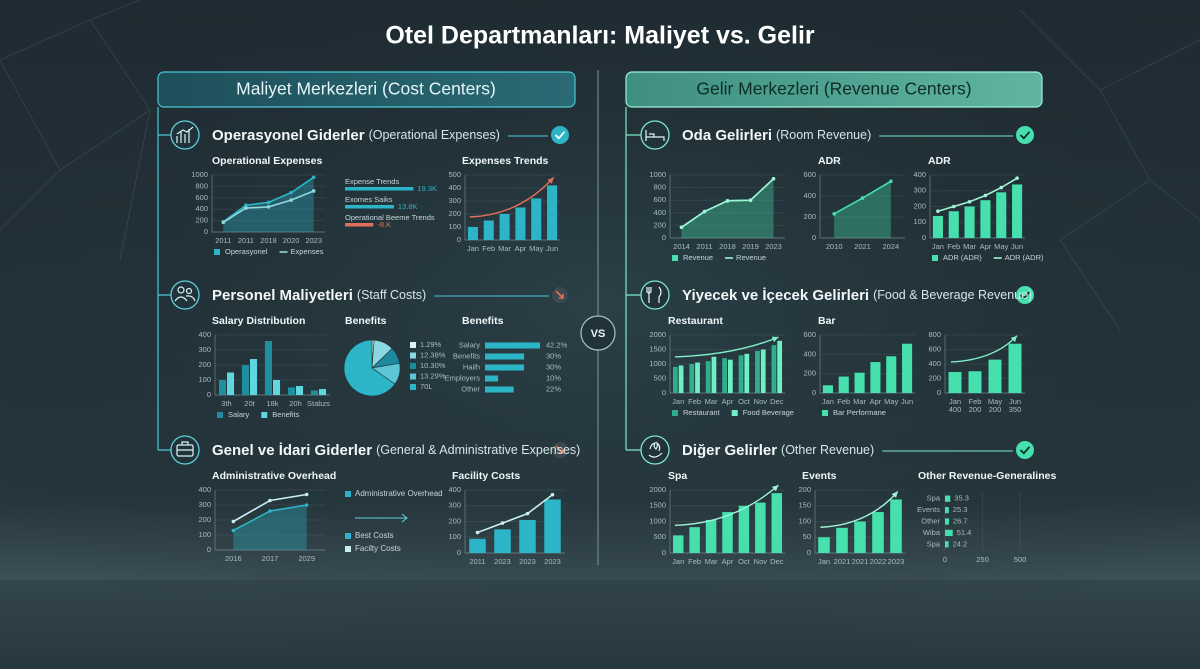 This screenshot has height=669, width=1200. I want to click on chart-title: Spa, so click(677, 476).